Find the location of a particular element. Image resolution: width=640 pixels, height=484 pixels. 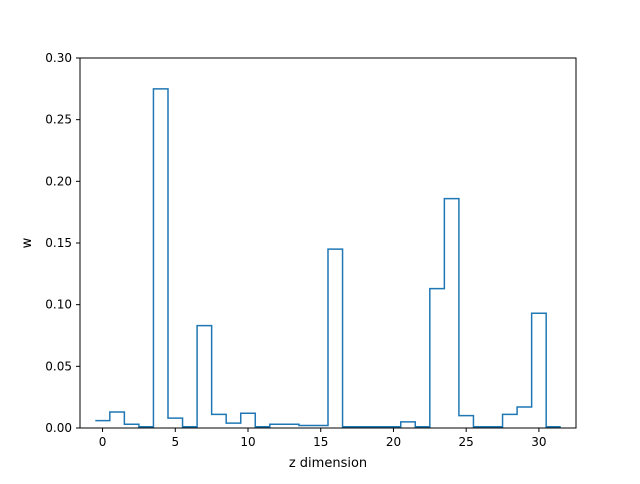

y-tick-label: 0.25 is located at coordinates (58, 120).